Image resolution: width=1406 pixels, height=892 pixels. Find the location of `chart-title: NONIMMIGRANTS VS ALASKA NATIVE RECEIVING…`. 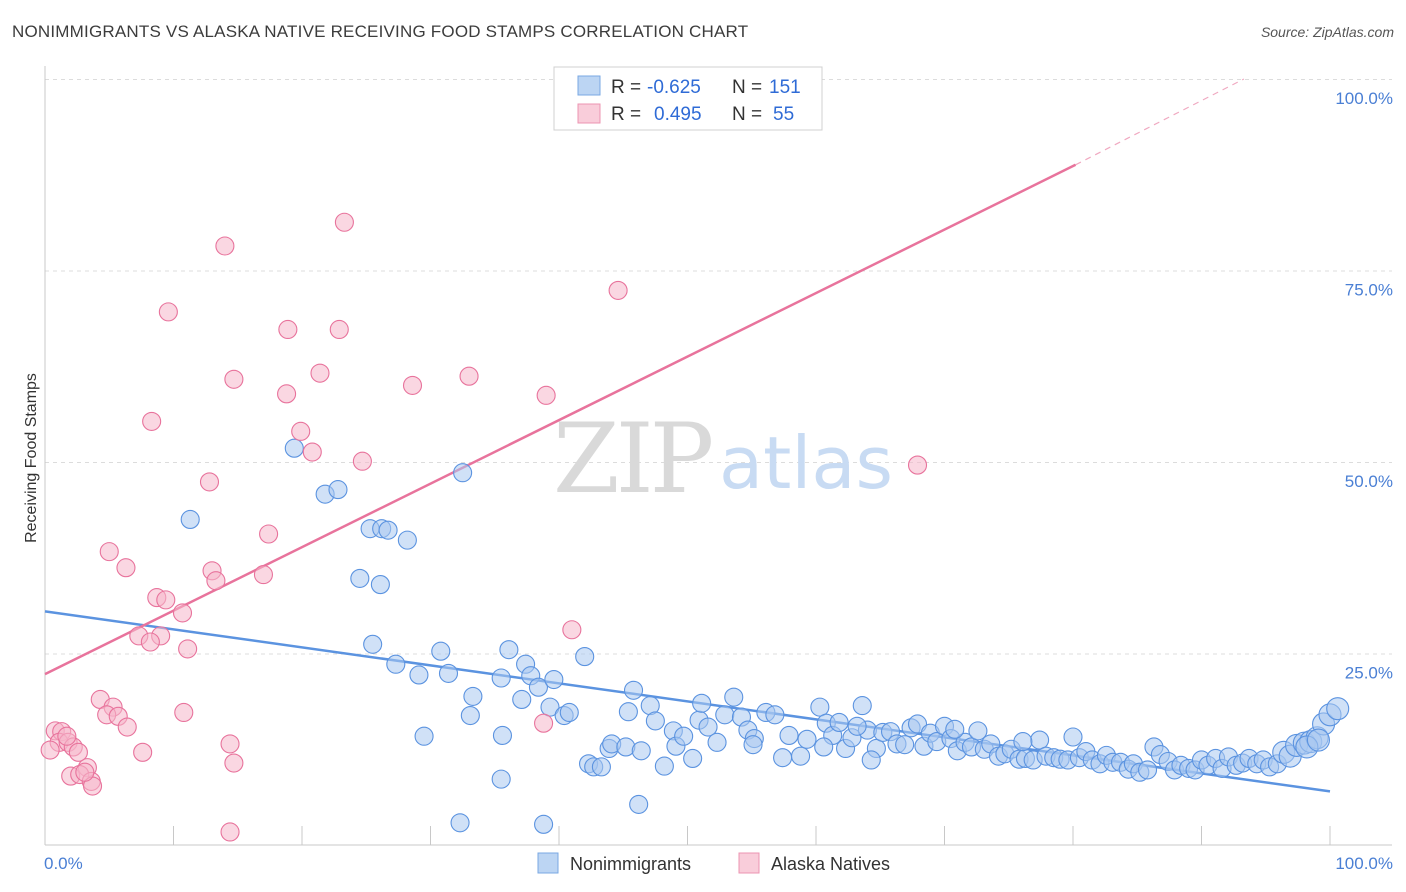

chart-title: NONIMMIGRANTS VS ALASKA NATIVE RECEIVING… is located at coordinates (380, 31).